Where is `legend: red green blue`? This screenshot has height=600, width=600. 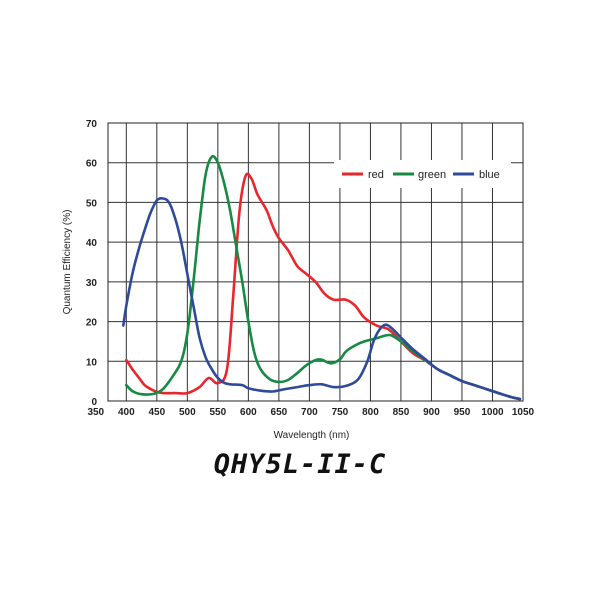
legend: red green blue is located at coordinates (422, 174).